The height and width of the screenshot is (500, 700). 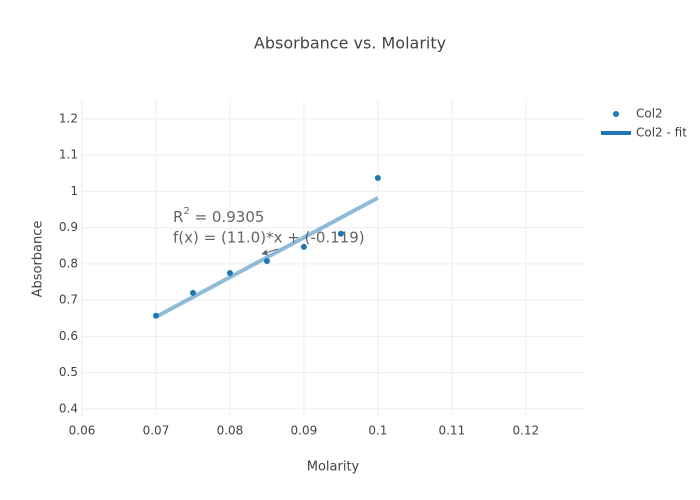 I want to click on y-tick-label: 1.1, so click(x=68, y=155).